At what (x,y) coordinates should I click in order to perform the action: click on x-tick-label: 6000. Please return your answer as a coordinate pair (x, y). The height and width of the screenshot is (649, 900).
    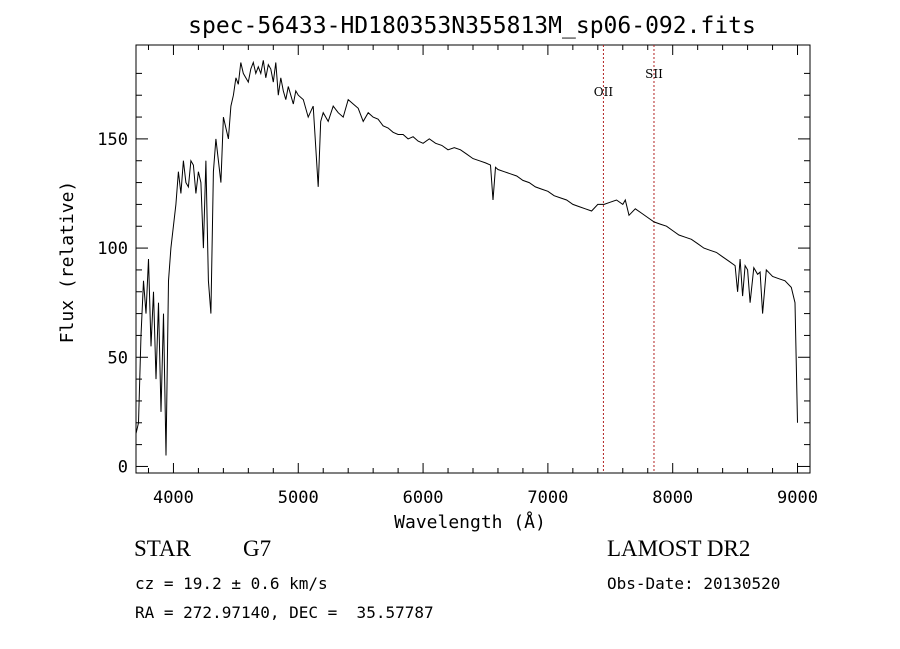
    Looking at the image, I should click on (423, 498).